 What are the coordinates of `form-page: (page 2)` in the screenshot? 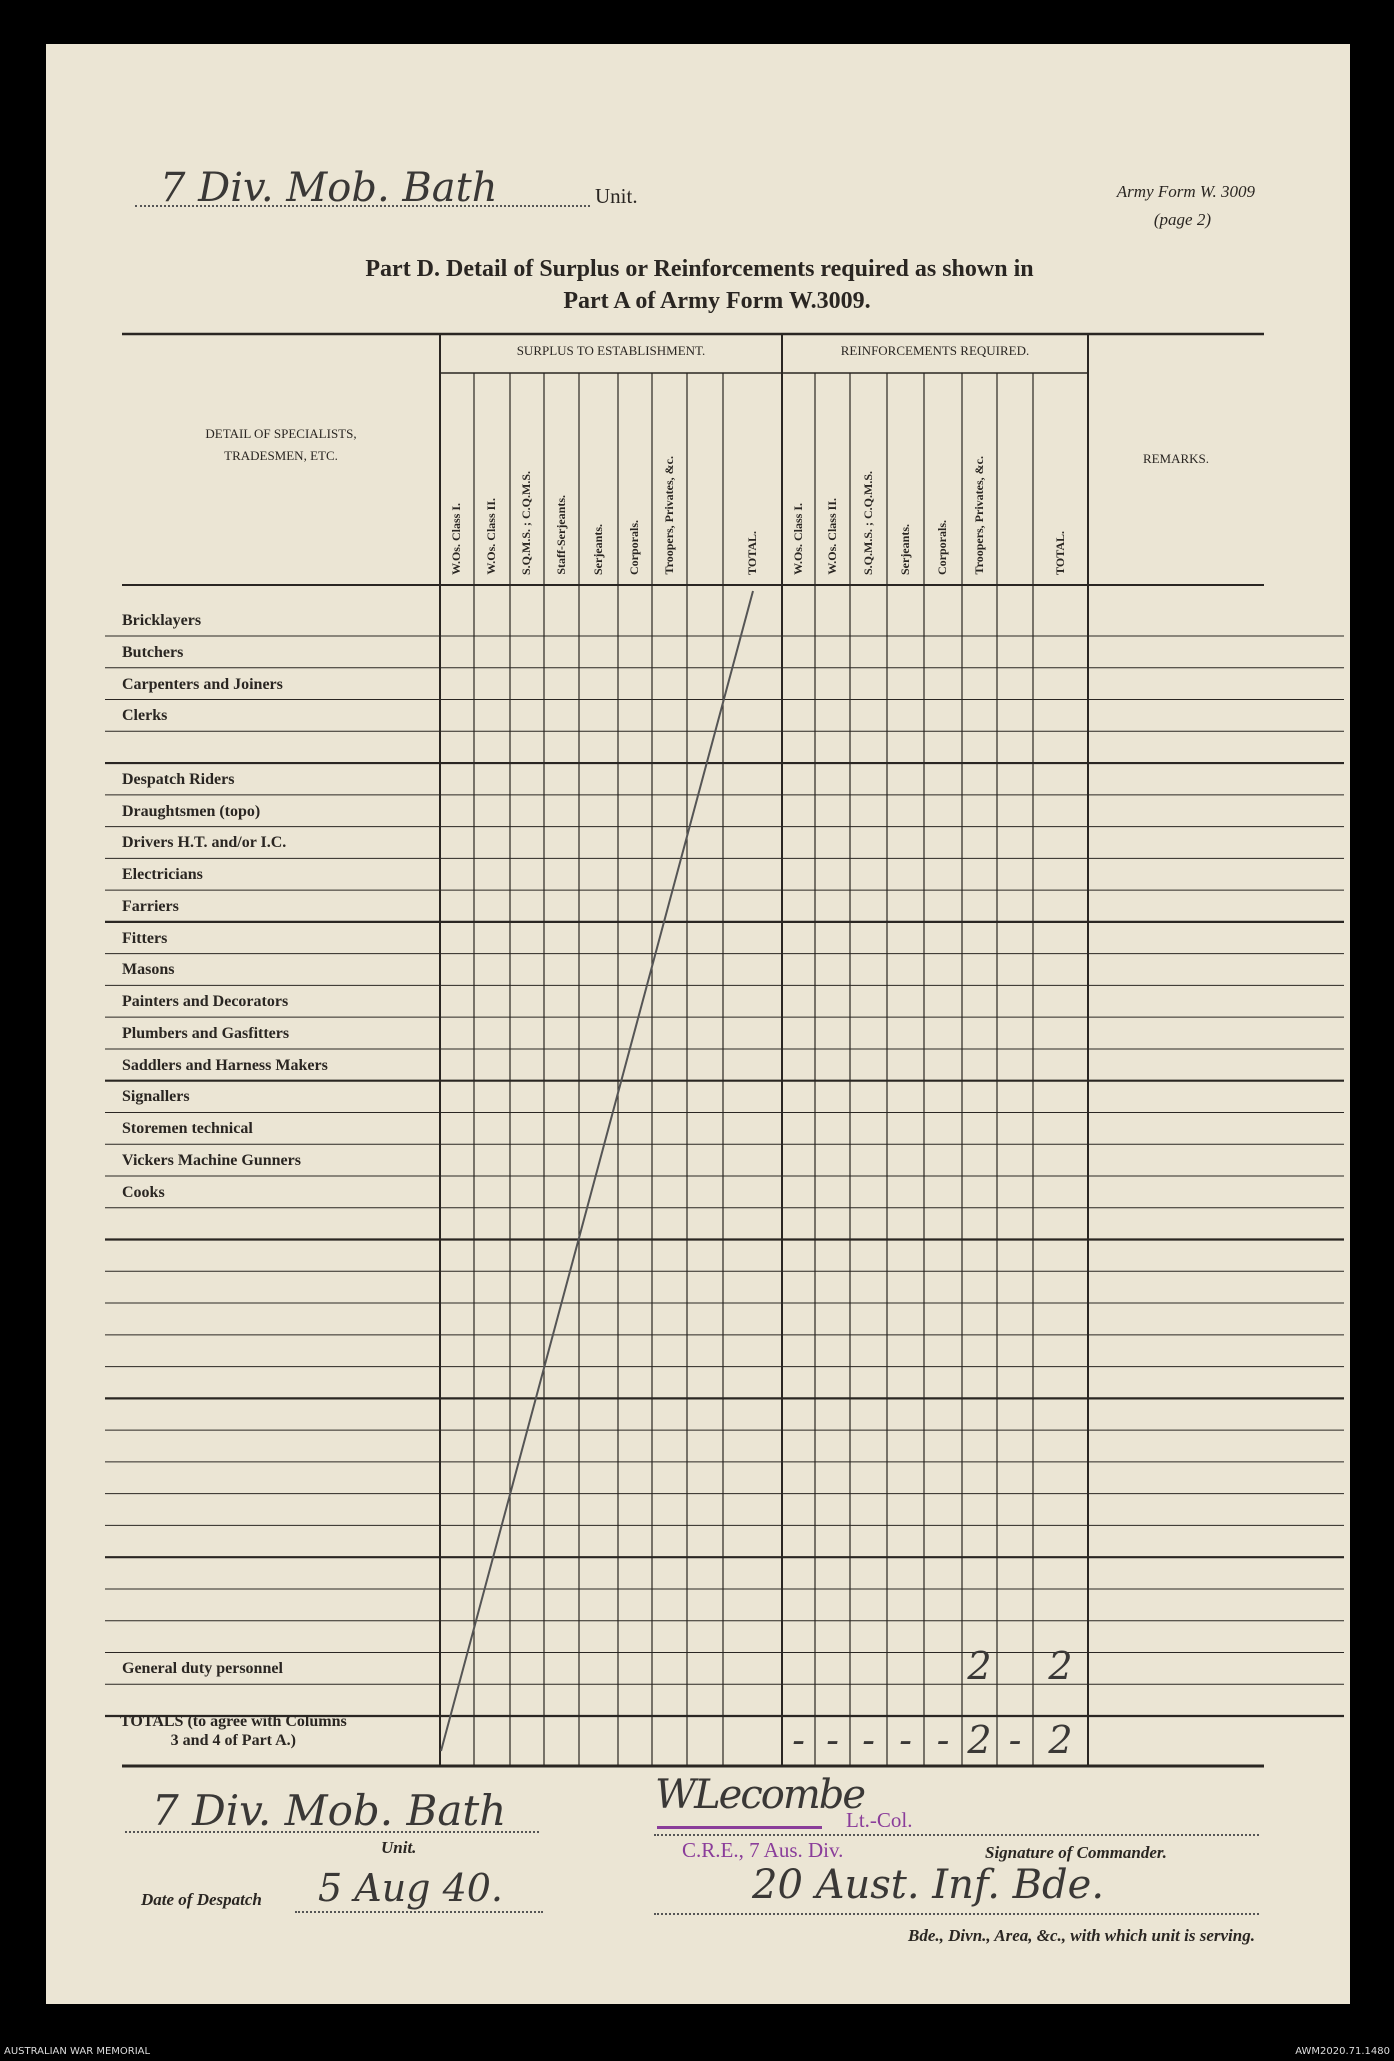 It's located at (1182, 219).